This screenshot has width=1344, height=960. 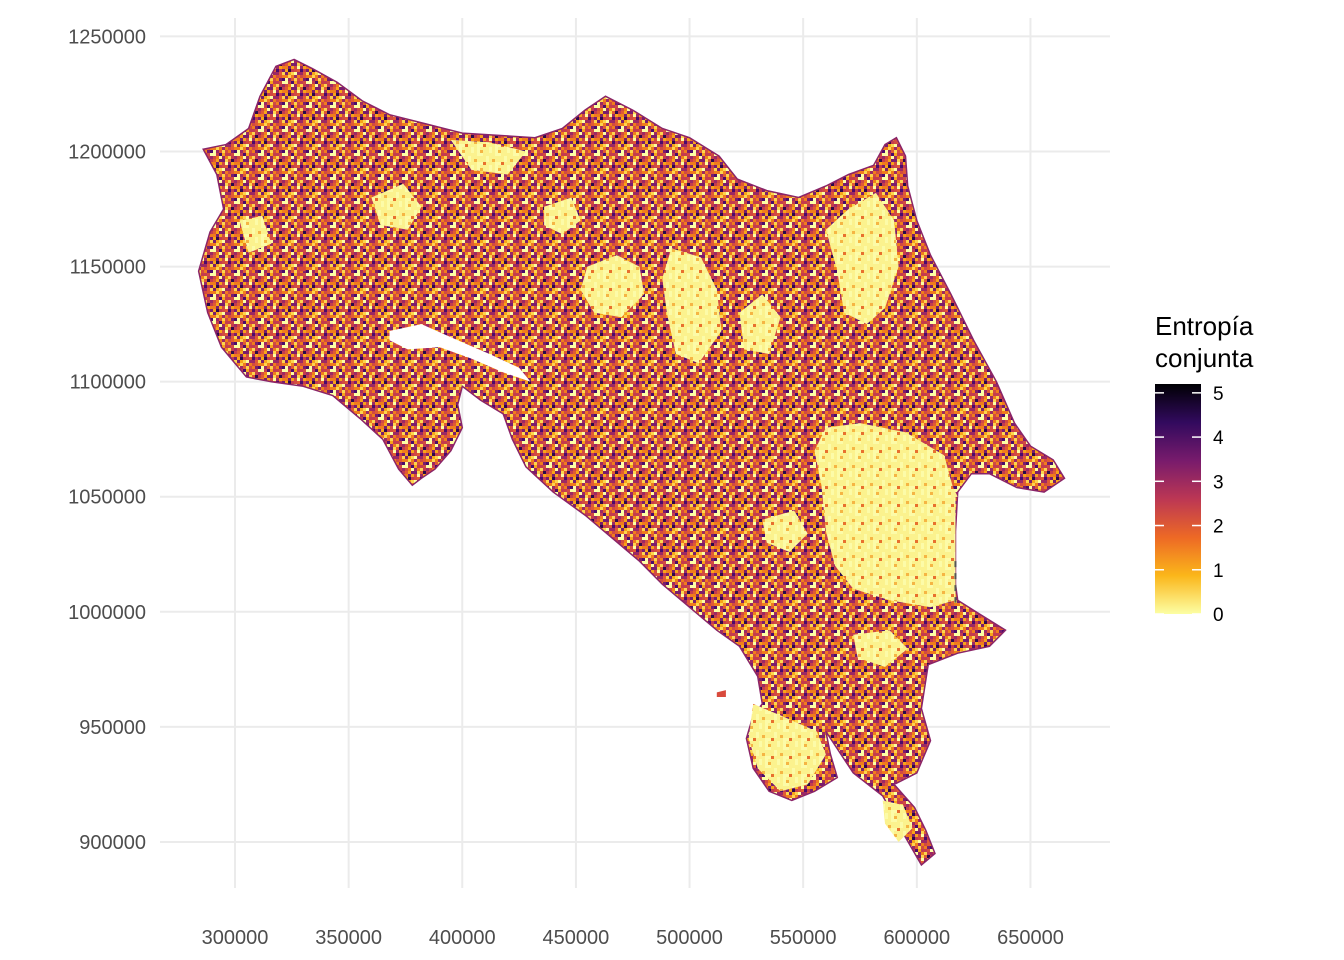 What do you see at coordinates (348, 938) in the screenshot?
I see `x-tick-label: 350000` at bounding box center [348, 938].